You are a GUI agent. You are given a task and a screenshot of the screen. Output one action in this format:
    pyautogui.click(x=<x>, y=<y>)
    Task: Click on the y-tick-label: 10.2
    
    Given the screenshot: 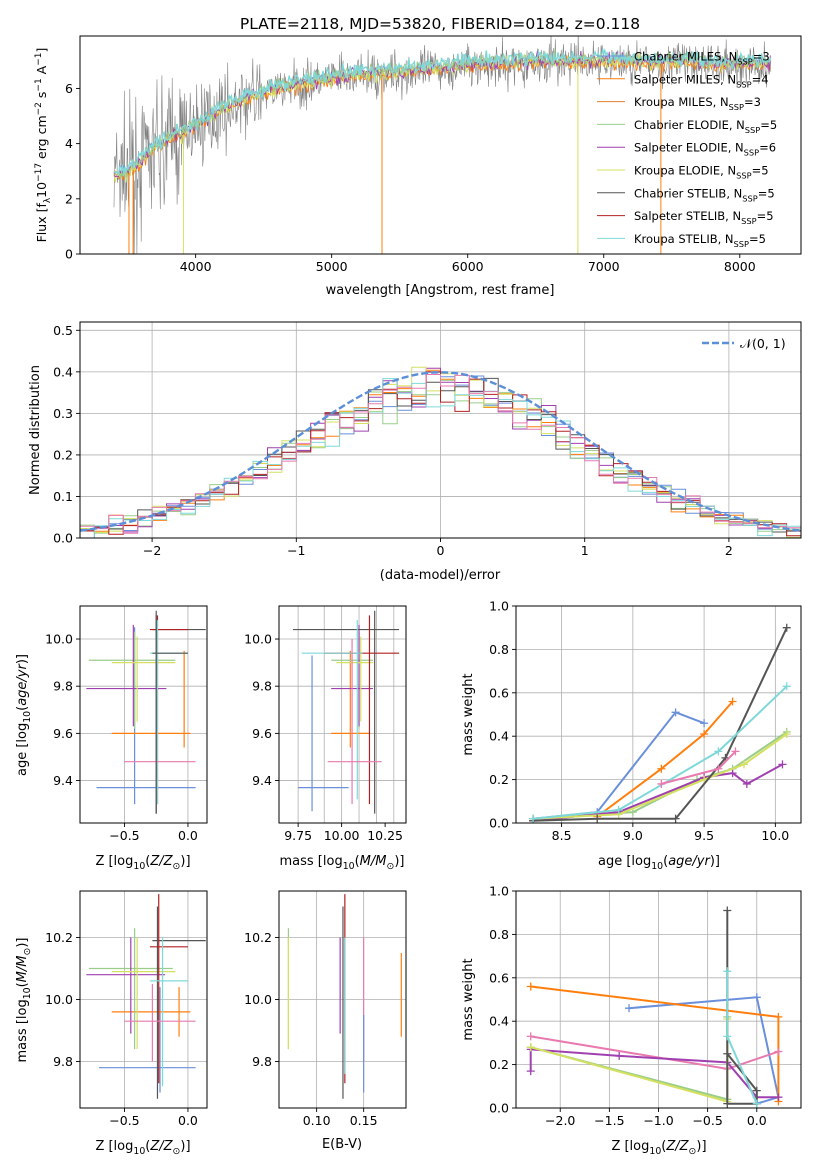 What is the action you would take?
    pyautogui.click(x=258, y=937)
    